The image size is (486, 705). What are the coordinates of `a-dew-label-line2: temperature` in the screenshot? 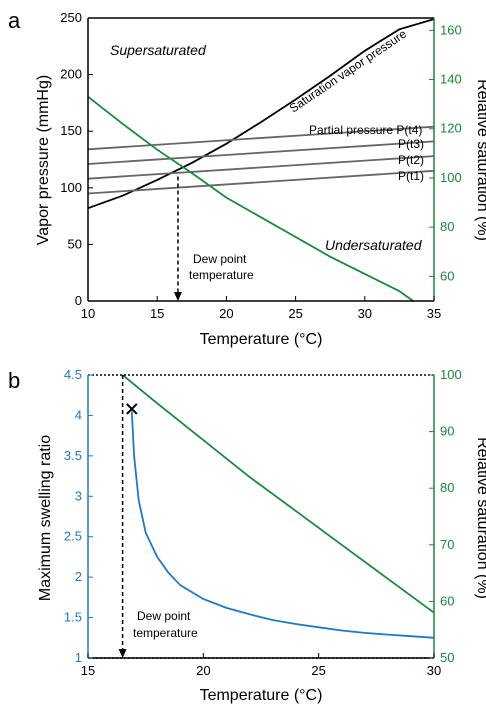 It's located at (221, 275).